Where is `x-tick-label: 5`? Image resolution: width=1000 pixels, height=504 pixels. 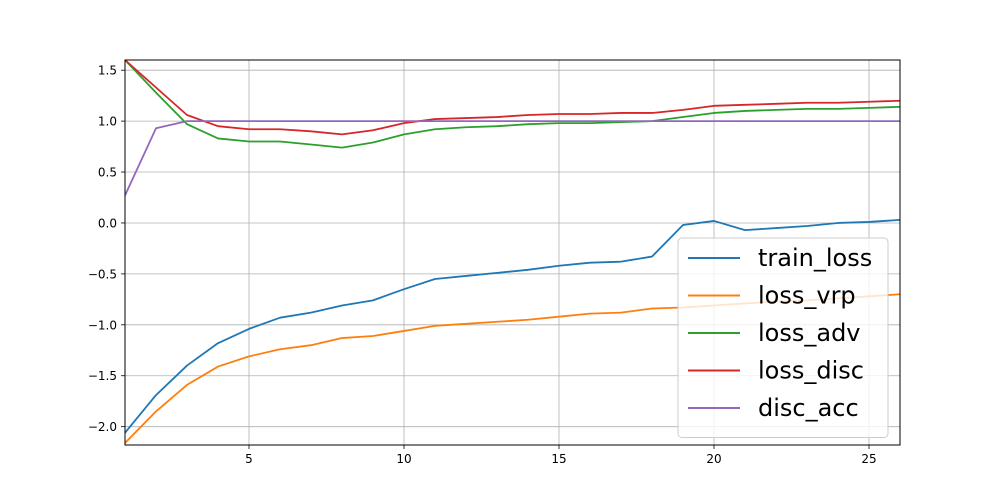
x-tick-label: 5 is located at coordinates (249, 459).